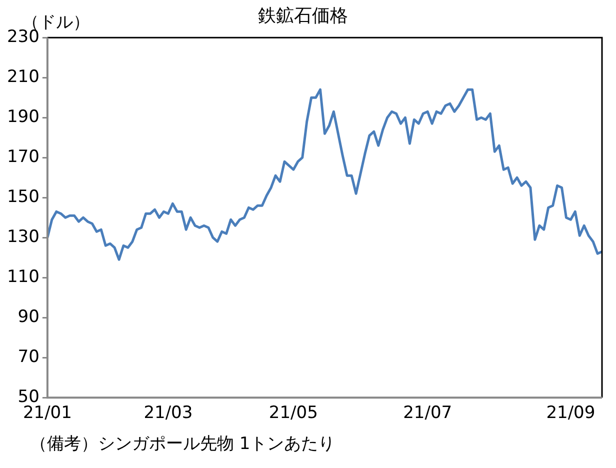  Describe the element at coordinates (23, 277) in the screenshot. I see `y-tick-label: 110` at that location.